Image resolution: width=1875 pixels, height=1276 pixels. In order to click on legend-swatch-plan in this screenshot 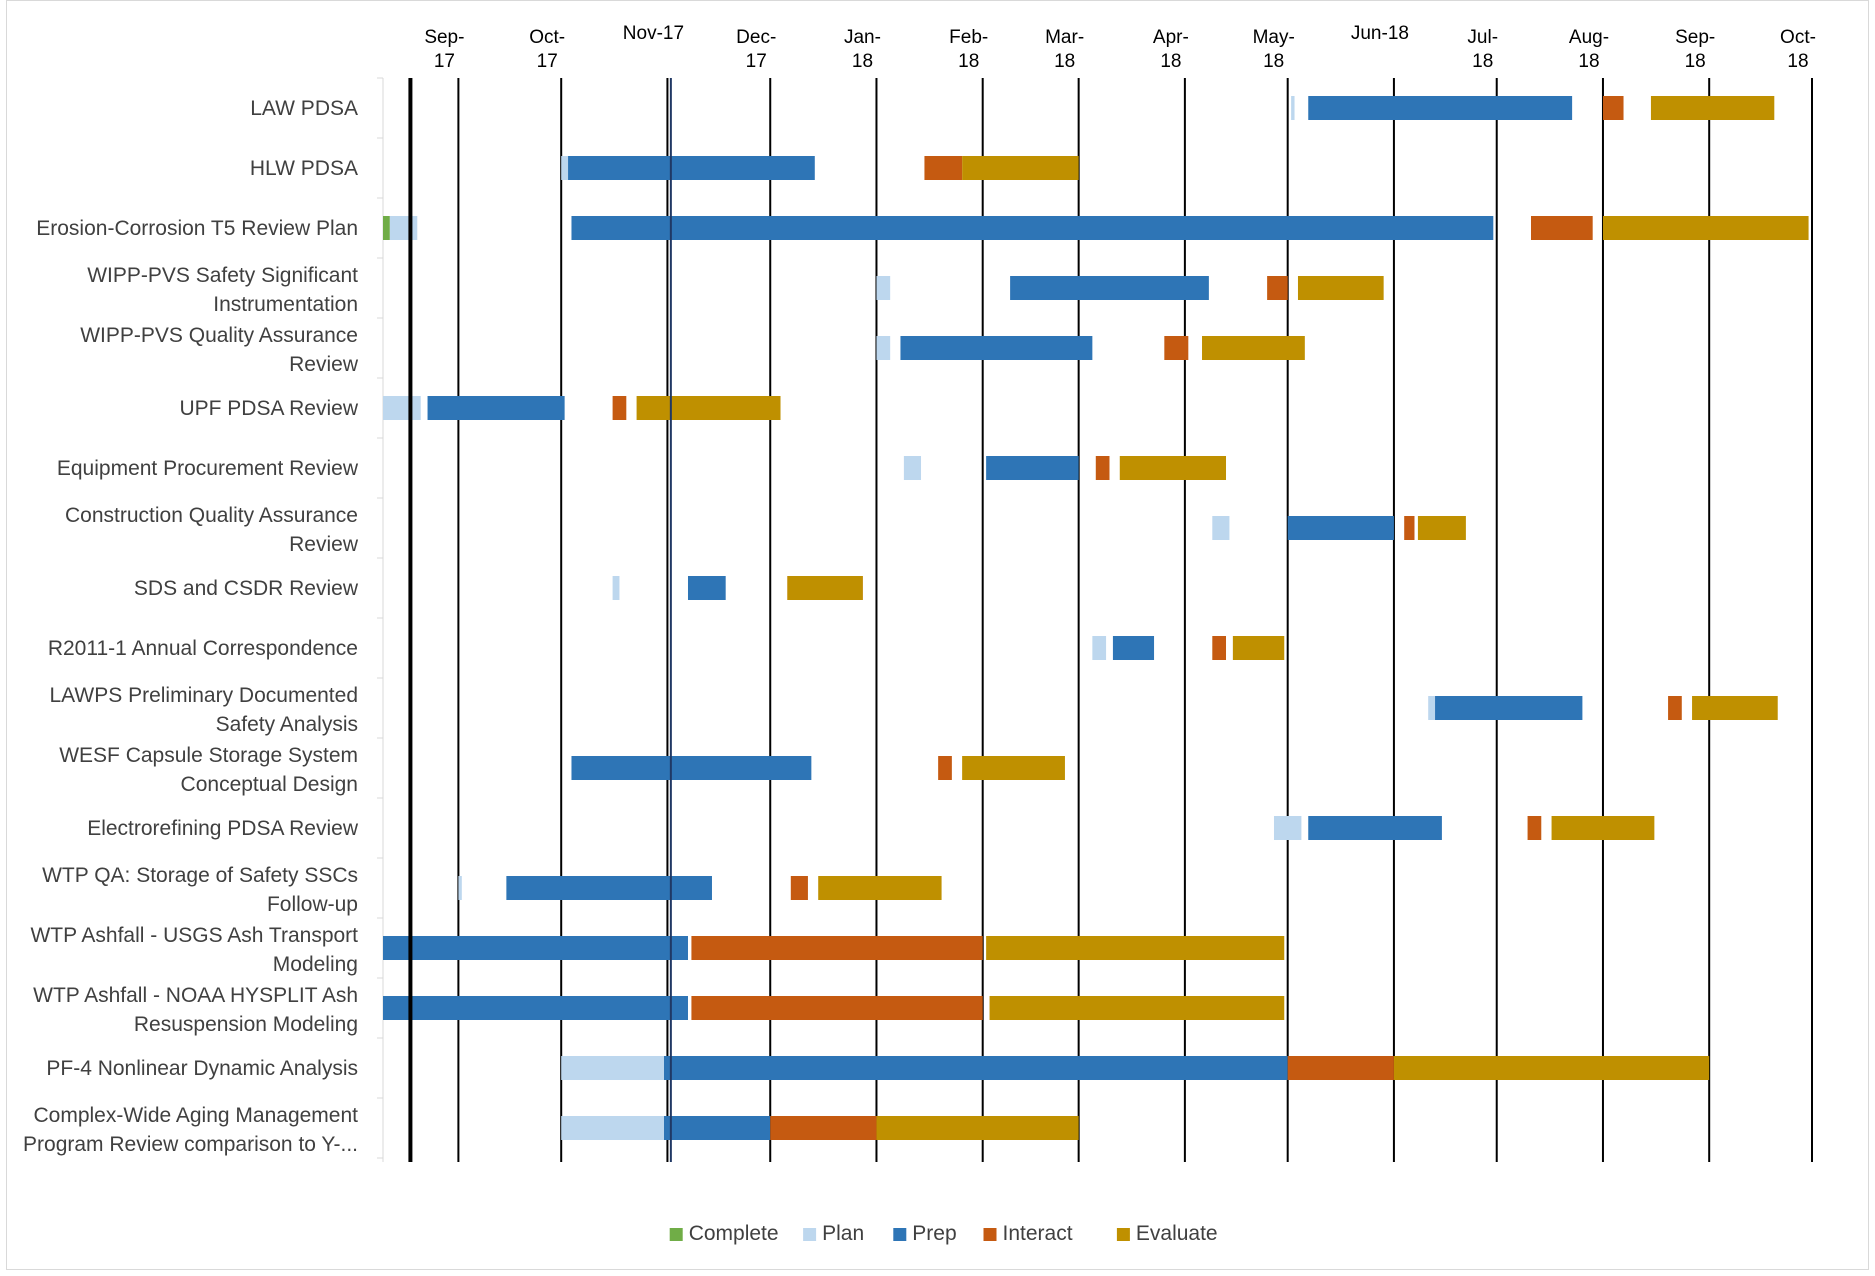, I will do `click(810, 1234)`.